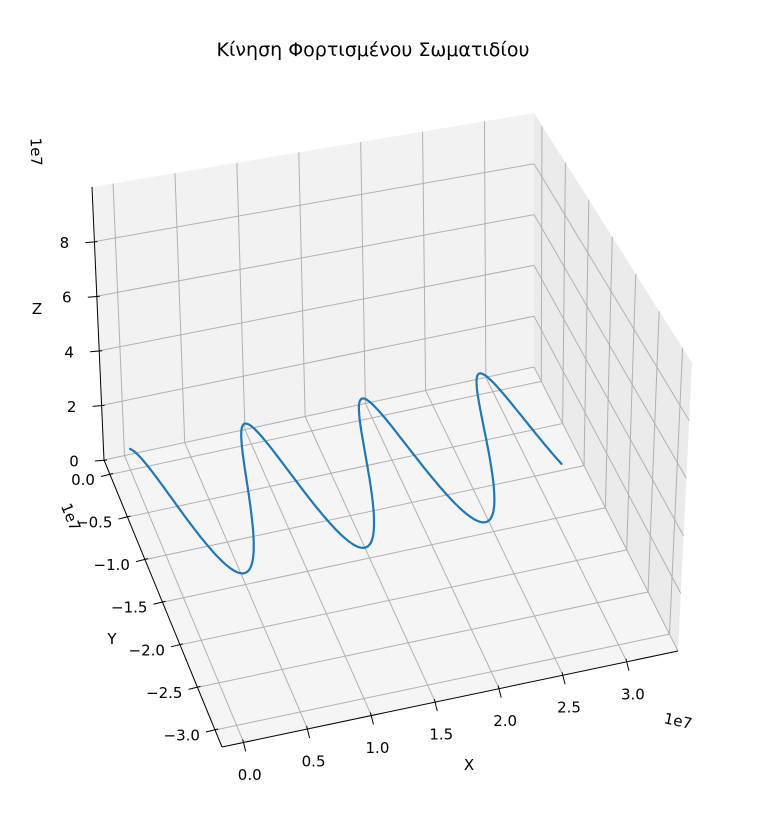 The image size is (783, 817). Describe the element at coordinates (314, 761) in the screenshot. I see `x-tick-label: 0.5` at that location.